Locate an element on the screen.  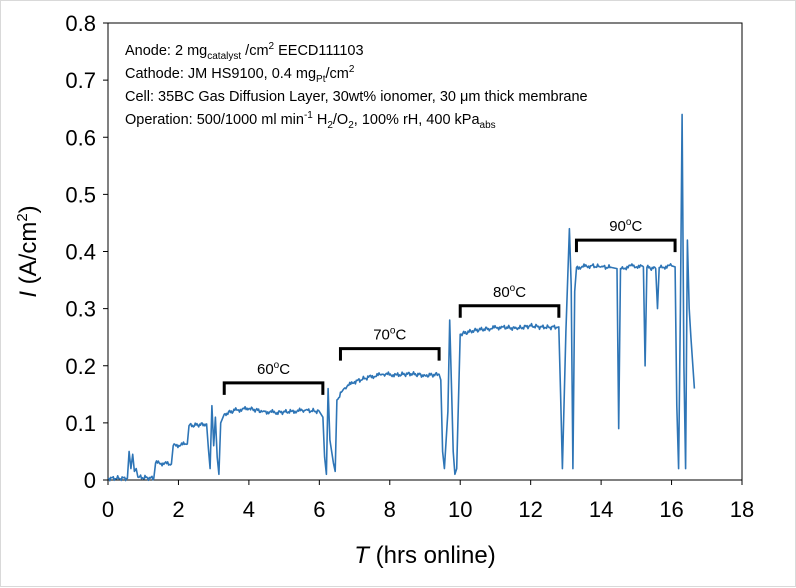
x-axis-ticks: 0 2 4 6 8 10 12 14 16 18 is located at coordinates (428, 501).